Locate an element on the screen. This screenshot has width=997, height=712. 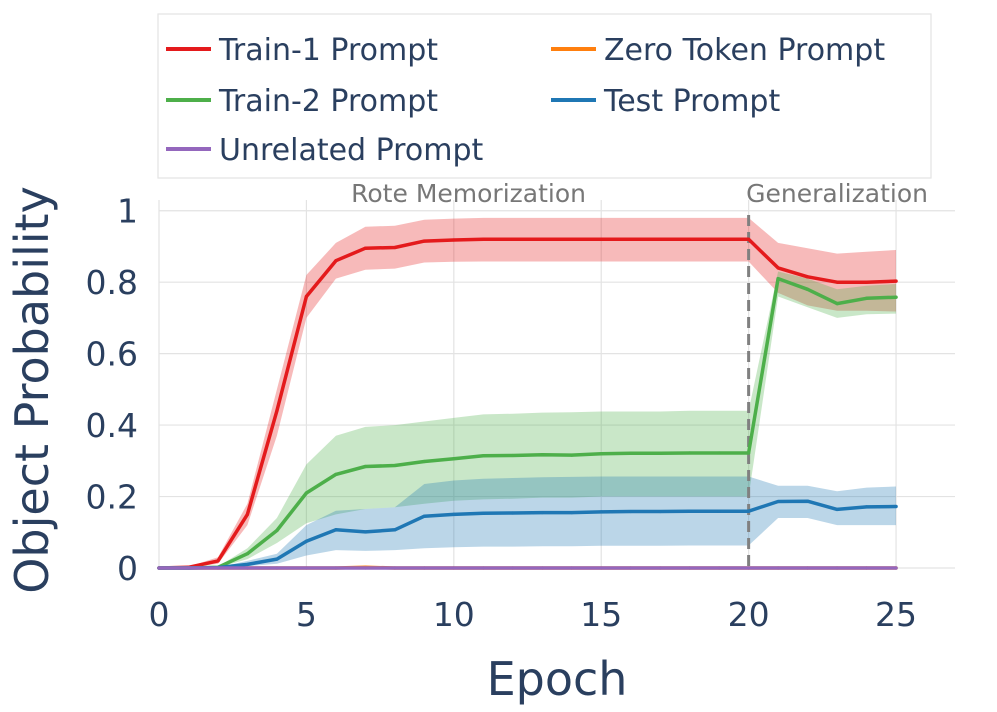
x-tick-label: 10 is located at coordinates (454, 614).